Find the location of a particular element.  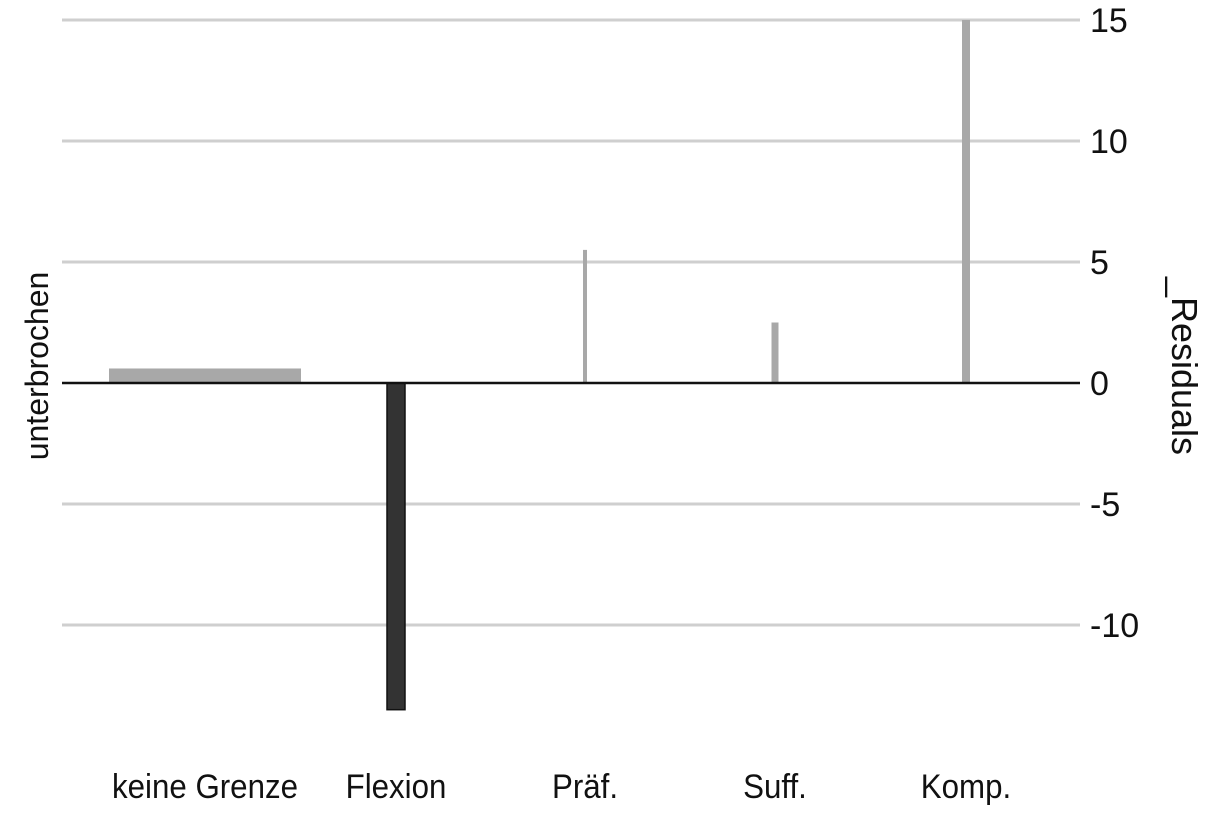

bar-komp is located at coordinates (966, 201).